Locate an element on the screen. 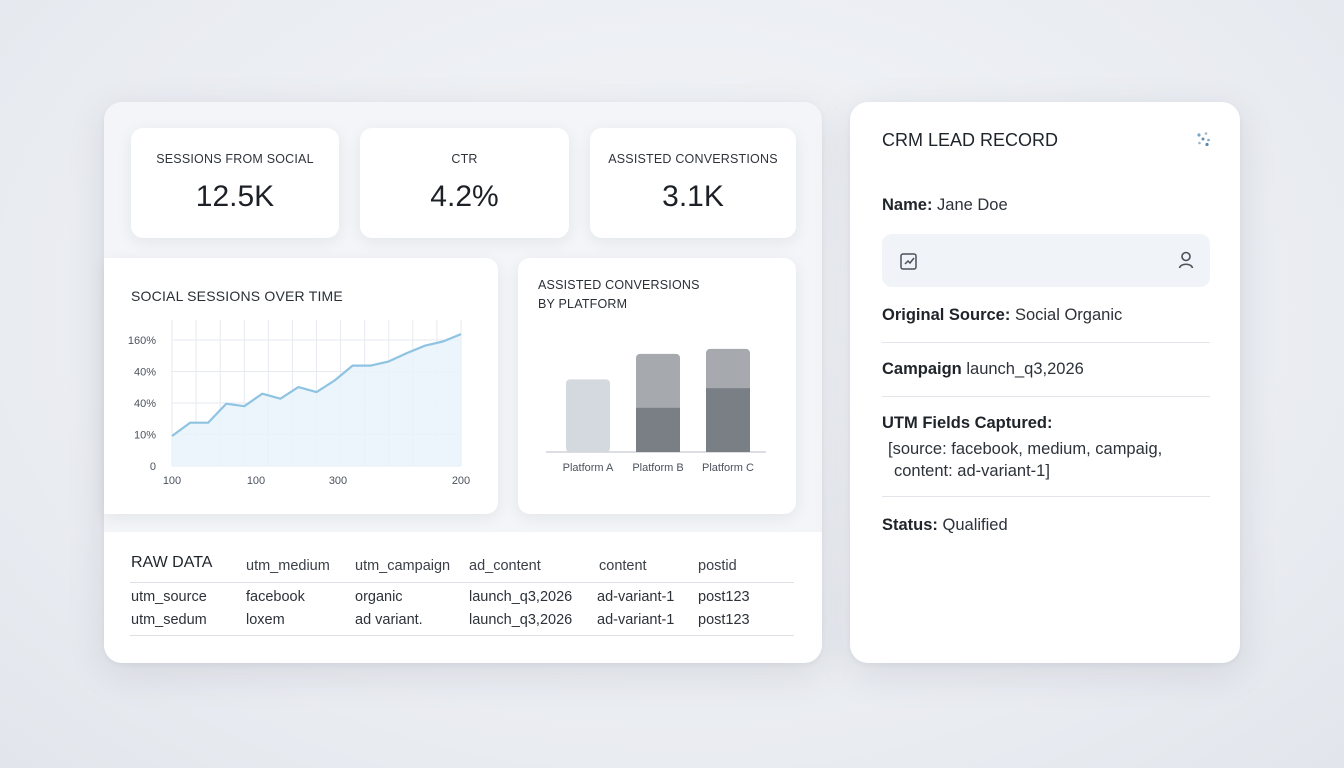 This screenshot has width=1344, height=768. crm-status-field: Status: Qualified is located at coordinates (945, 525).